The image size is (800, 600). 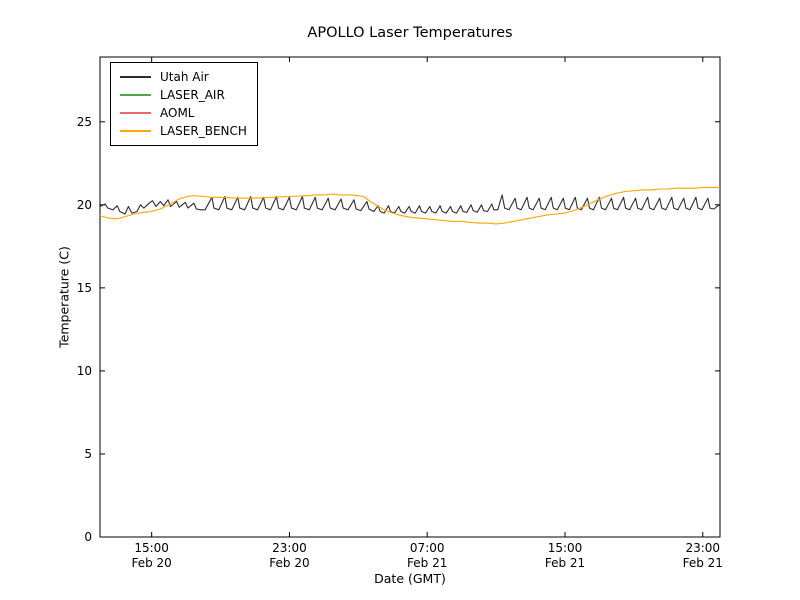 I want to click on legend-item: AOML, so click(x=183, y=113).